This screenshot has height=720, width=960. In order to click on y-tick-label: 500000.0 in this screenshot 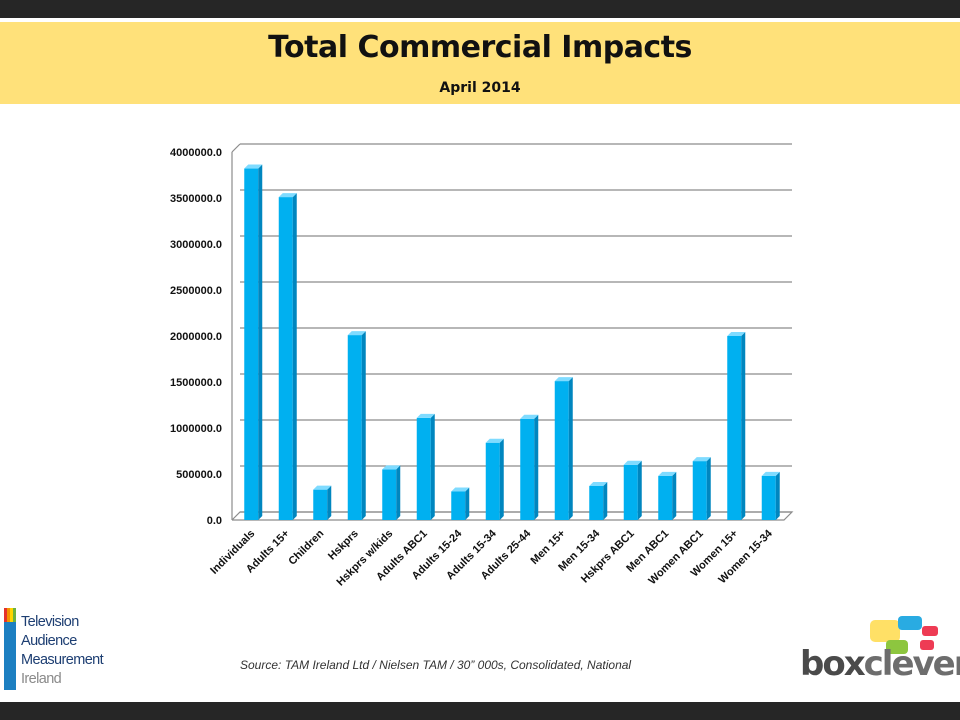, I will do `click(199, 475)`.